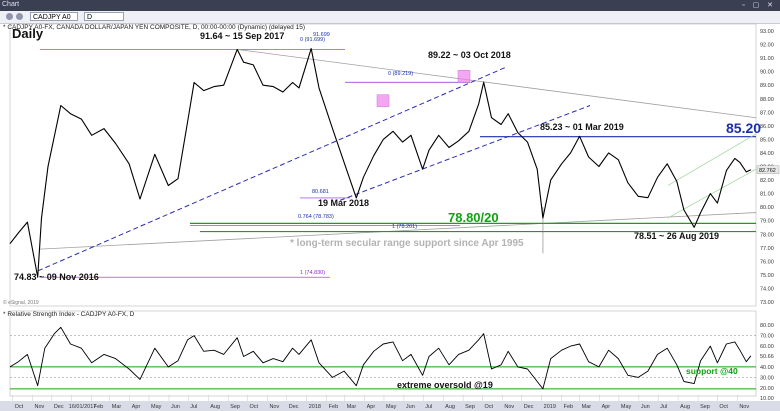  I want to click on price-tick-label: 80.00, so click(767, 208).